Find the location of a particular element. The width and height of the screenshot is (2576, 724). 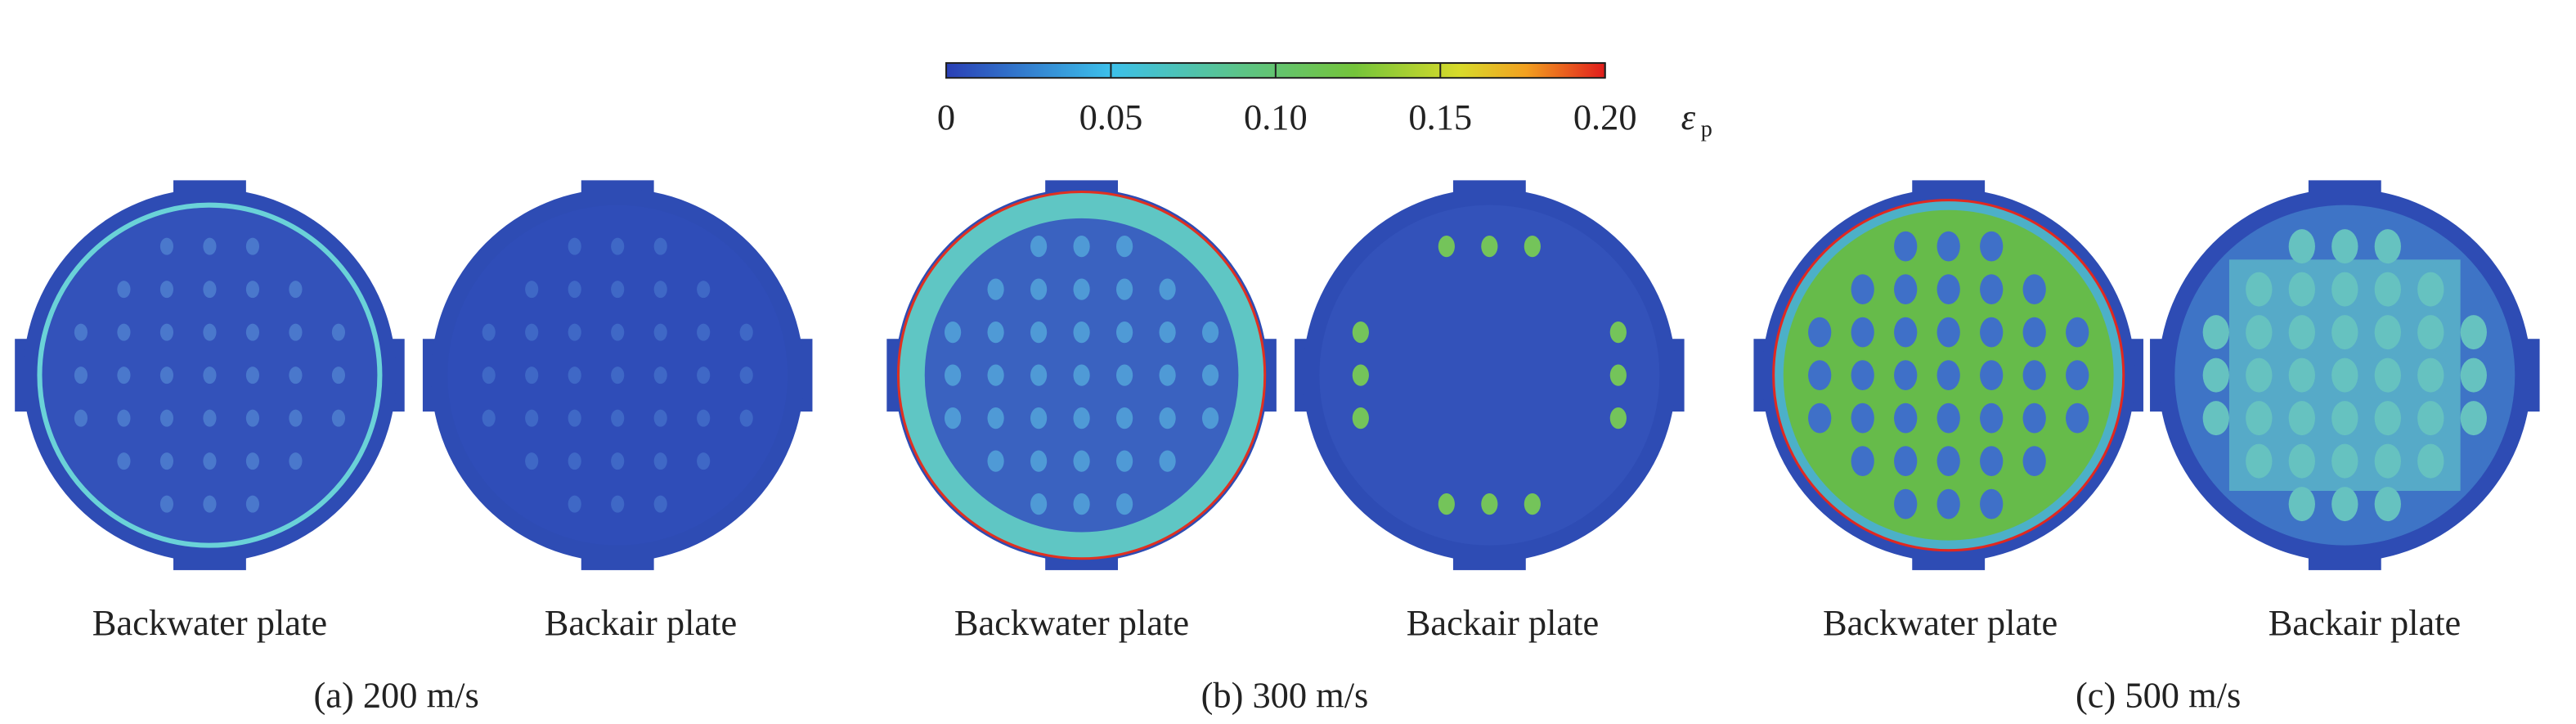

panel-caption: (a) 200 m/s is located at coordinates (395, 695).